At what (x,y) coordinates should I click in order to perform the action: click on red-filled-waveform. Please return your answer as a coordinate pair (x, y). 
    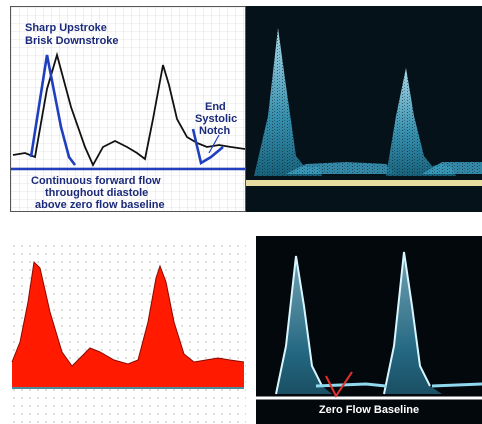
    Looking at the image, I should click on (128, 325).